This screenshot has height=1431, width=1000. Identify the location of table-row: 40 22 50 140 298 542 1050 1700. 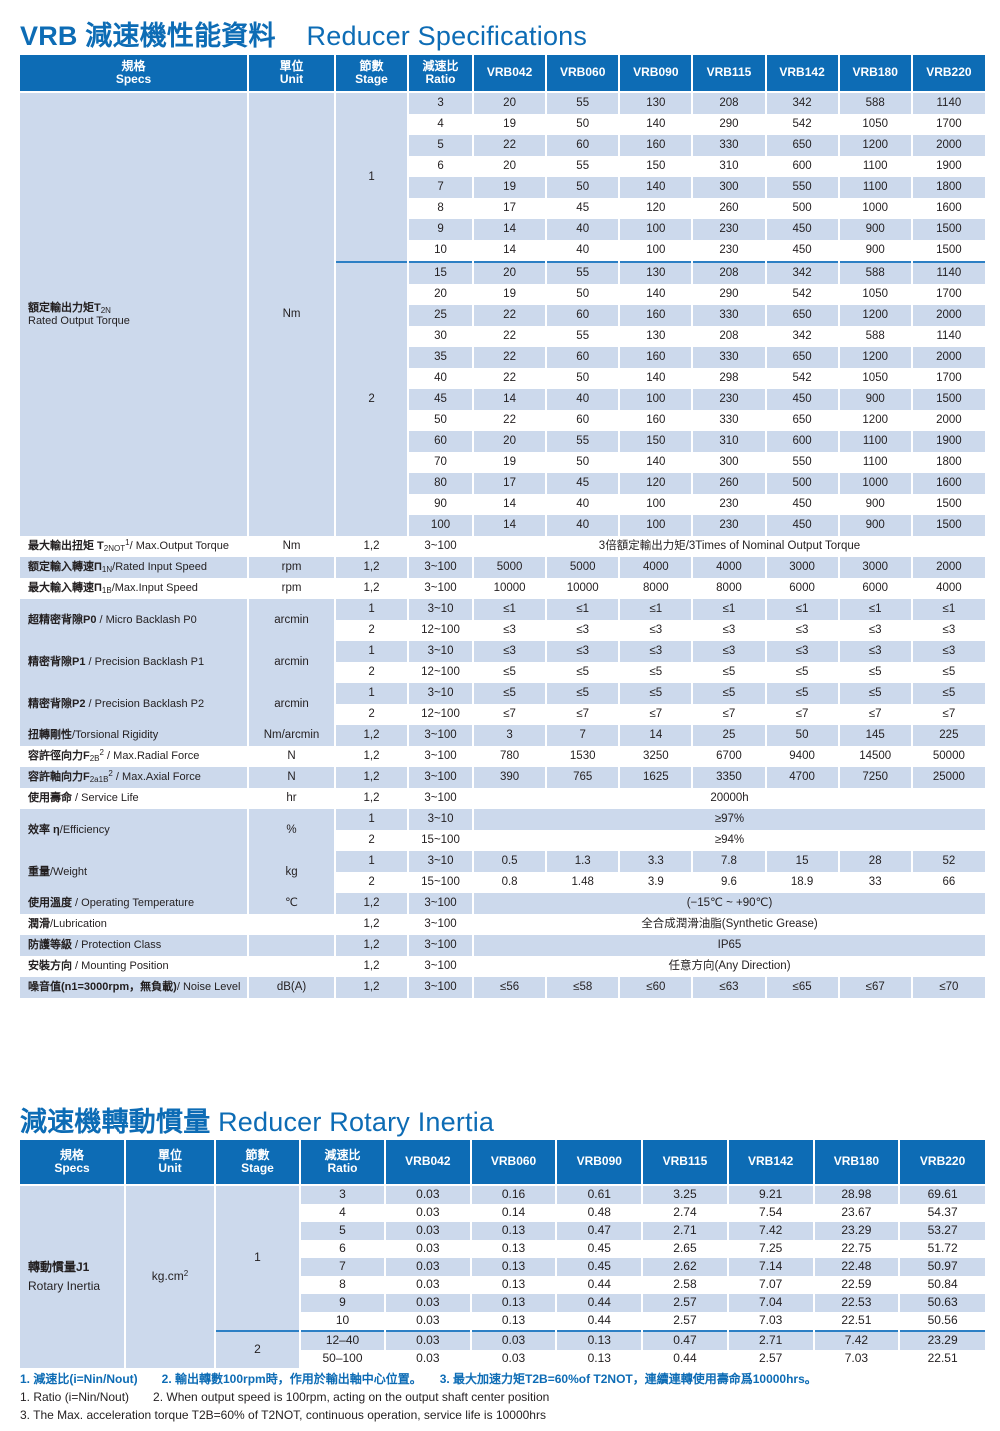
(502, 378).